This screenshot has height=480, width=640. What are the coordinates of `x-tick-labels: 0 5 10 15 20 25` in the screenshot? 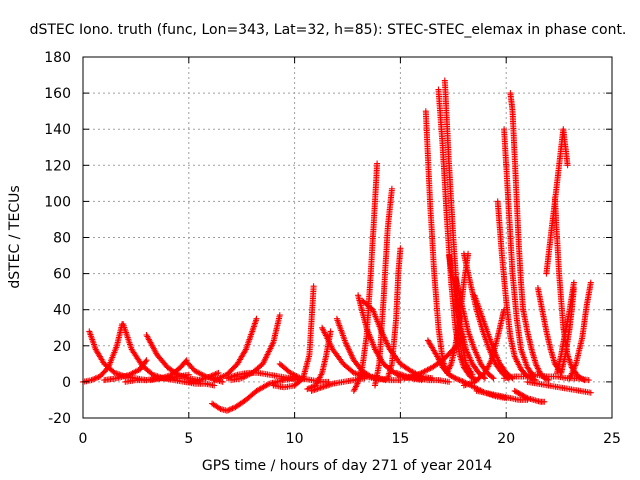 It's located at (350, 439).